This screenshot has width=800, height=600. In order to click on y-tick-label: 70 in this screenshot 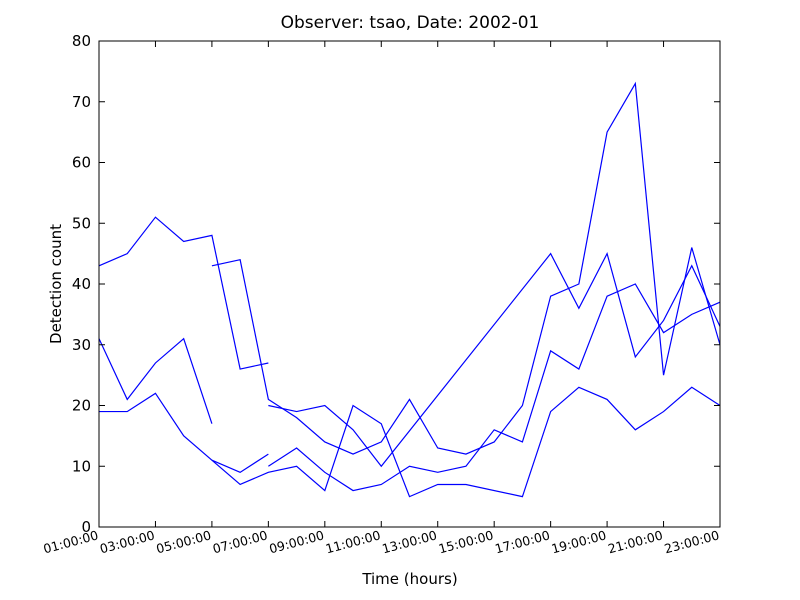, I will do `click(81, 102)`.